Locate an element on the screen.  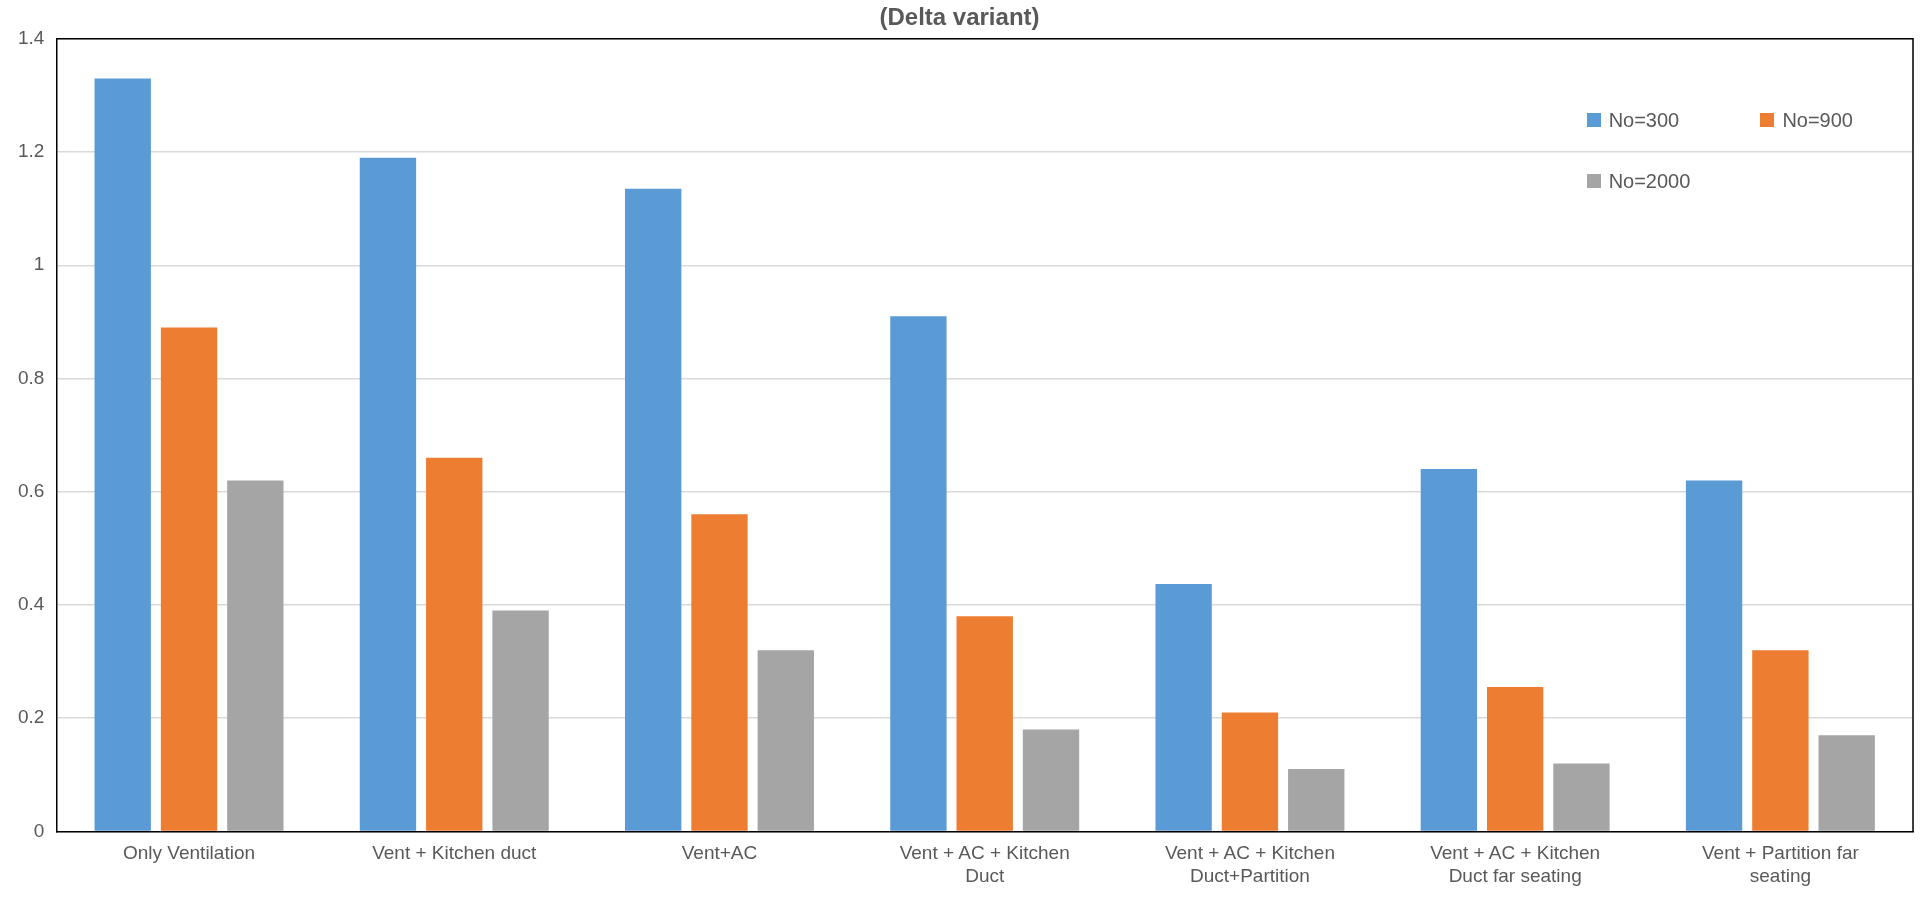
legend-label: No=2000 is located at coordinates (1649, 181).